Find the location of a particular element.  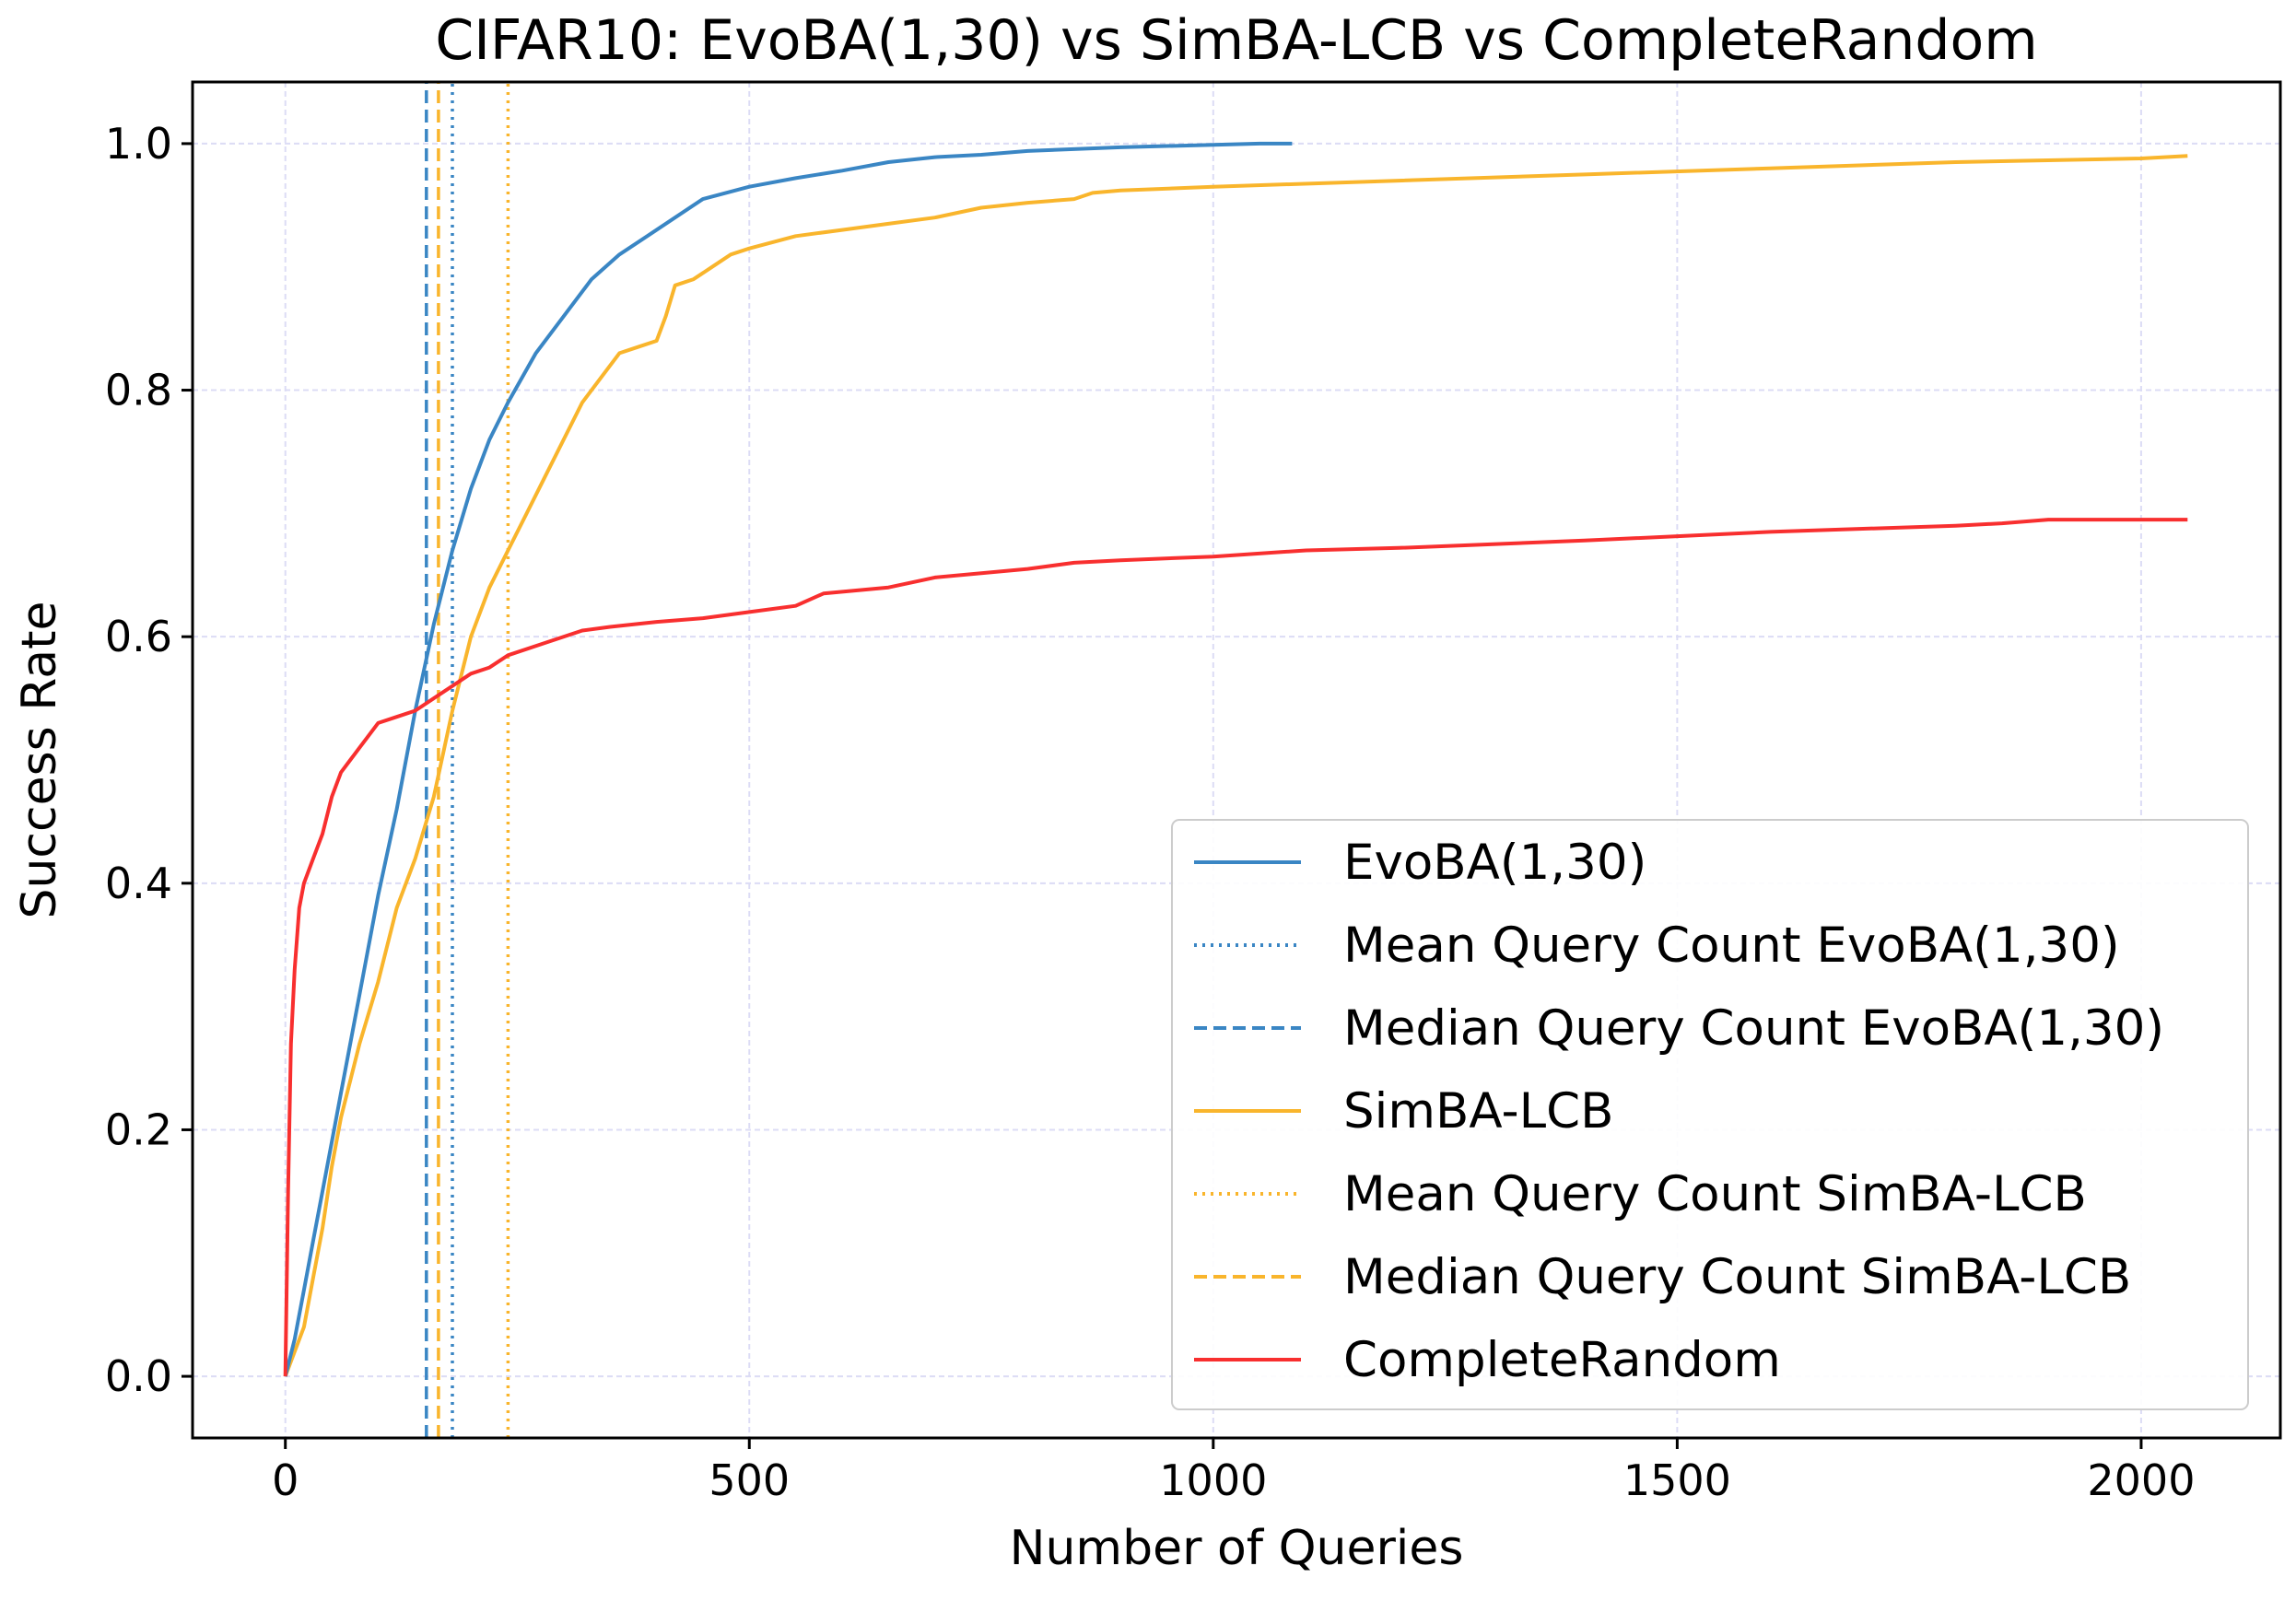

legend-label-evoba-1-30: EvoBA(1,30) is located at coordinates (1495, 863).